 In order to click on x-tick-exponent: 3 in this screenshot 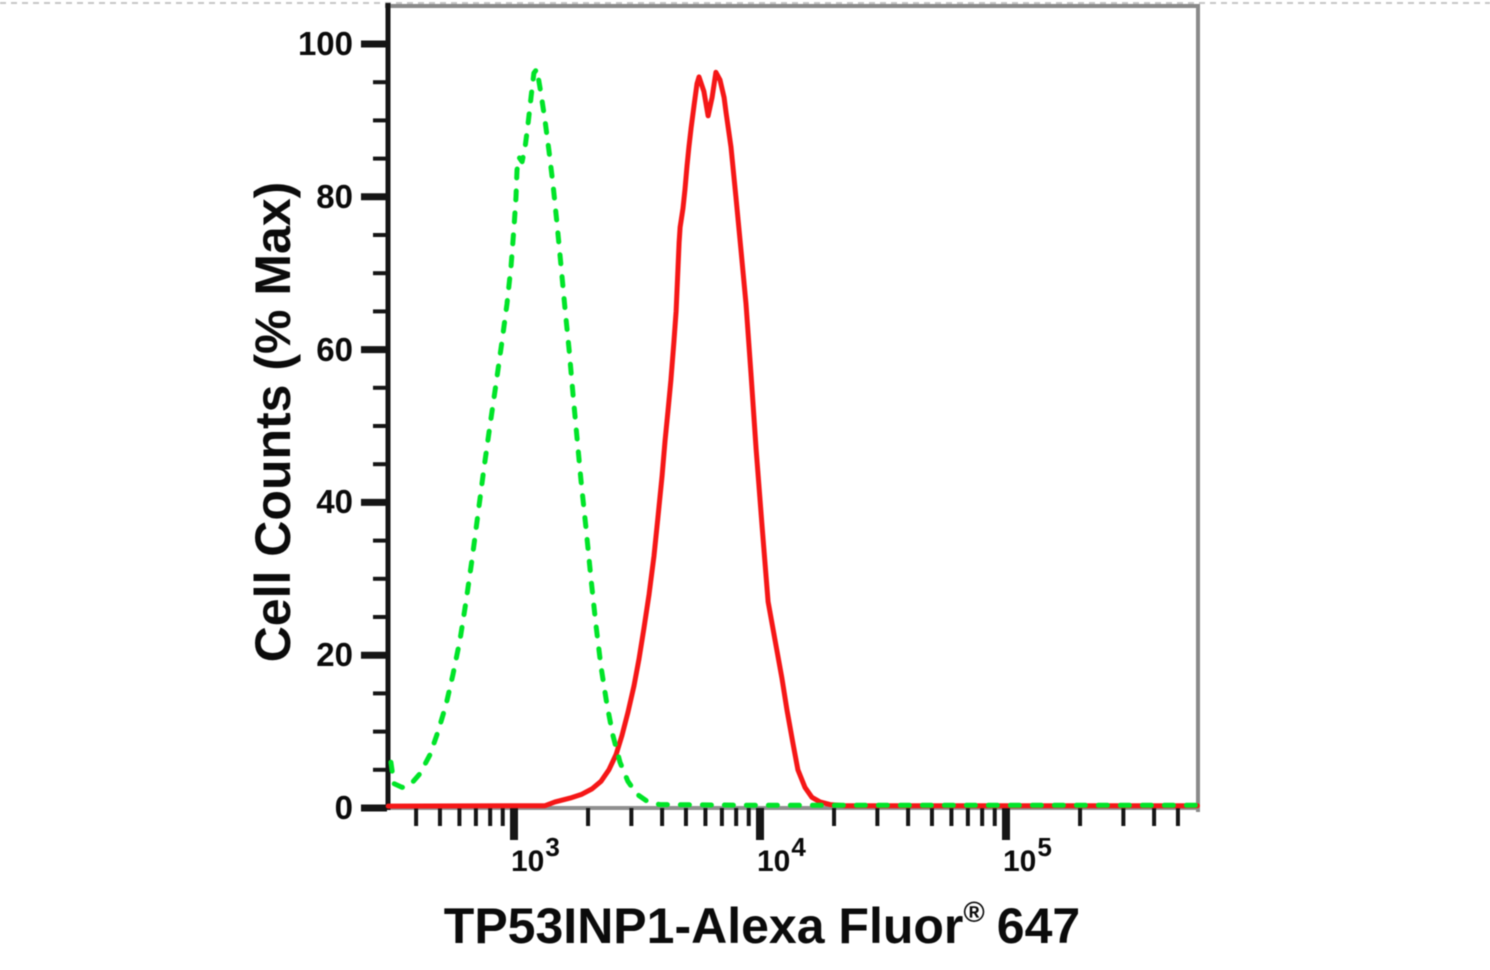, I will do `click(552, 847)`.